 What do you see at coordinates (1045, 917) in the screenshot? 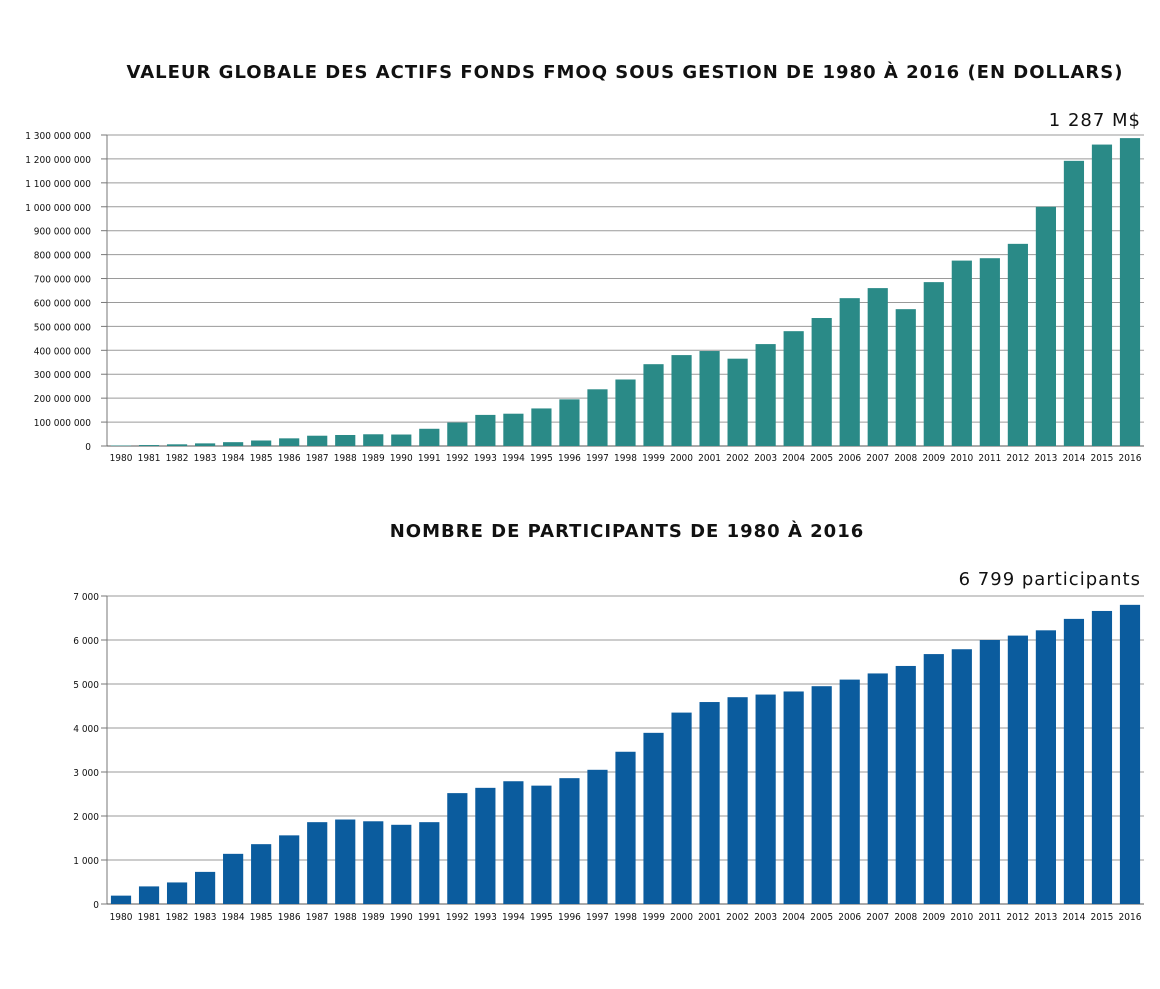
I see `x-tick-label: 2013` at bounding box center [1045, 917].